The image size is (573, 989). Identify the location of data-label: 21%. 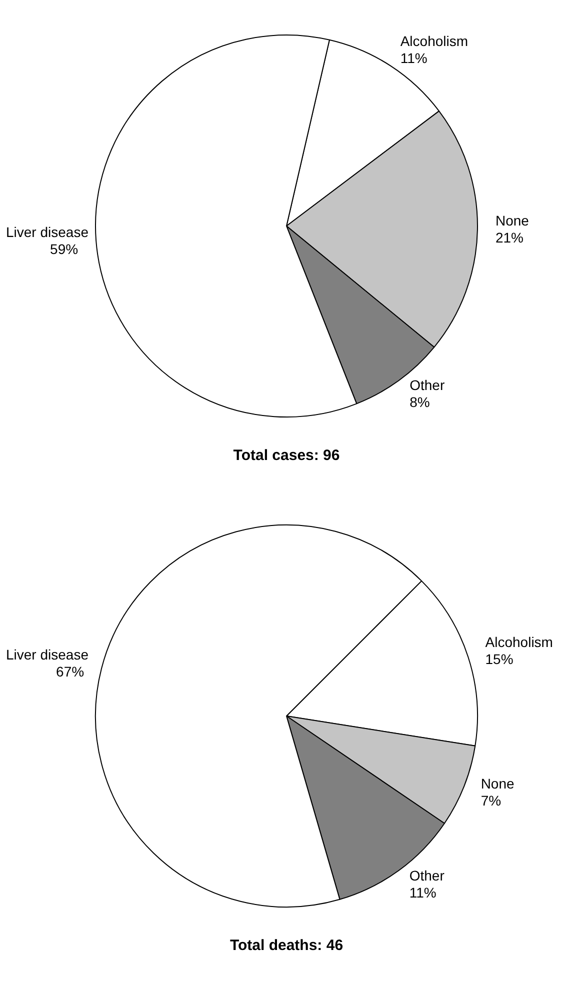
(509, 238).